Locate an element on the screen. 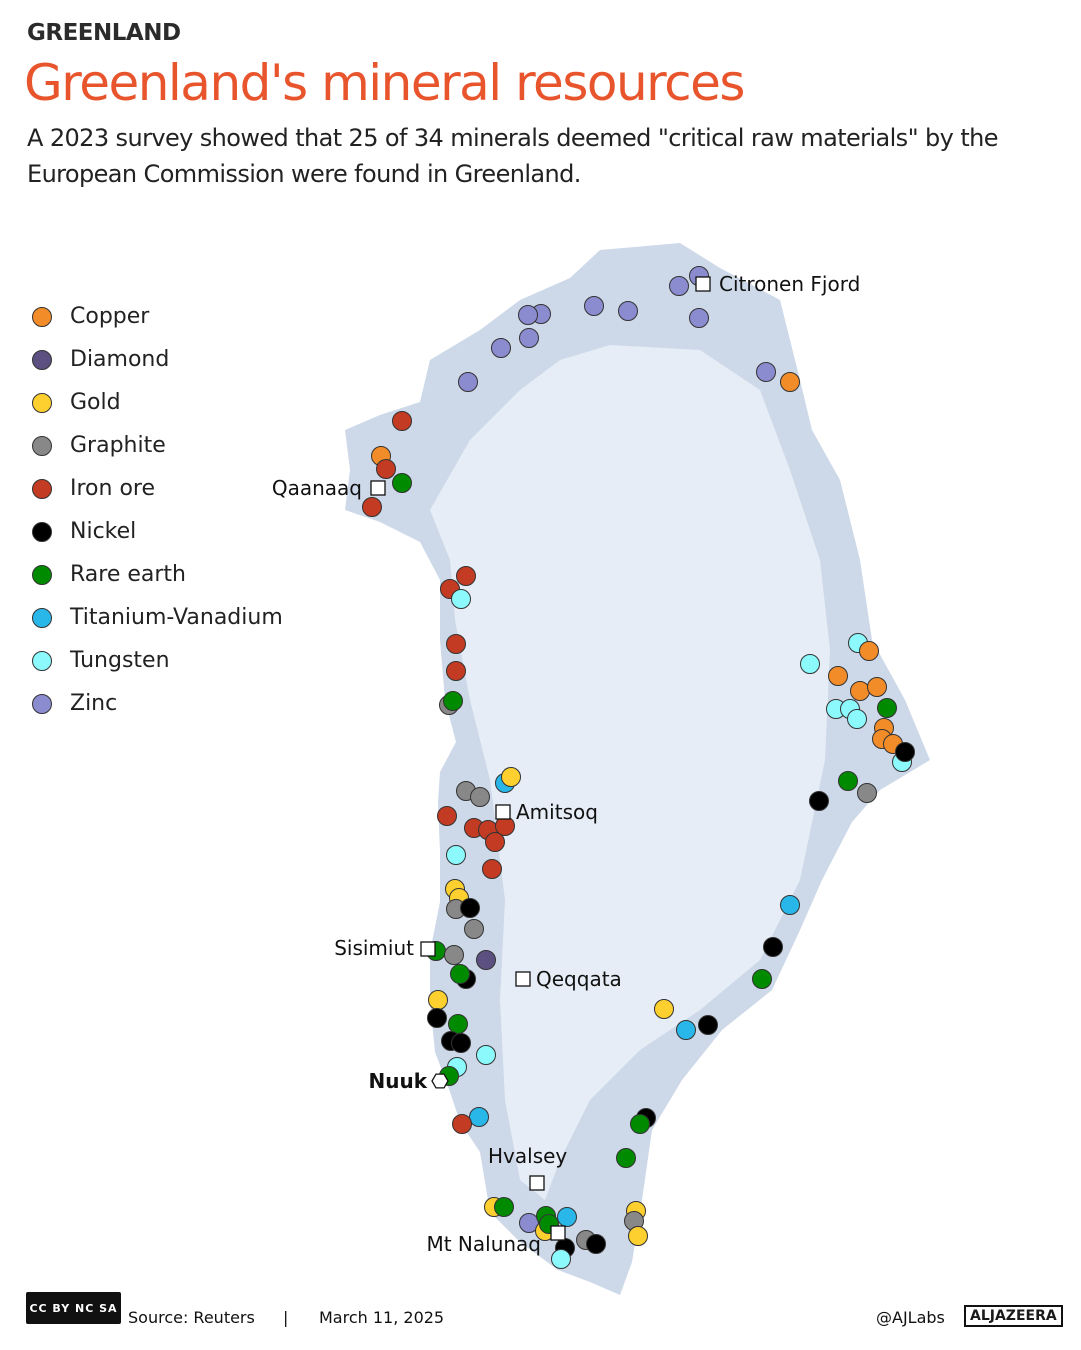 The image size is (1081, 1350). legend-item: Tungsten is located at coordinates (157, 660).